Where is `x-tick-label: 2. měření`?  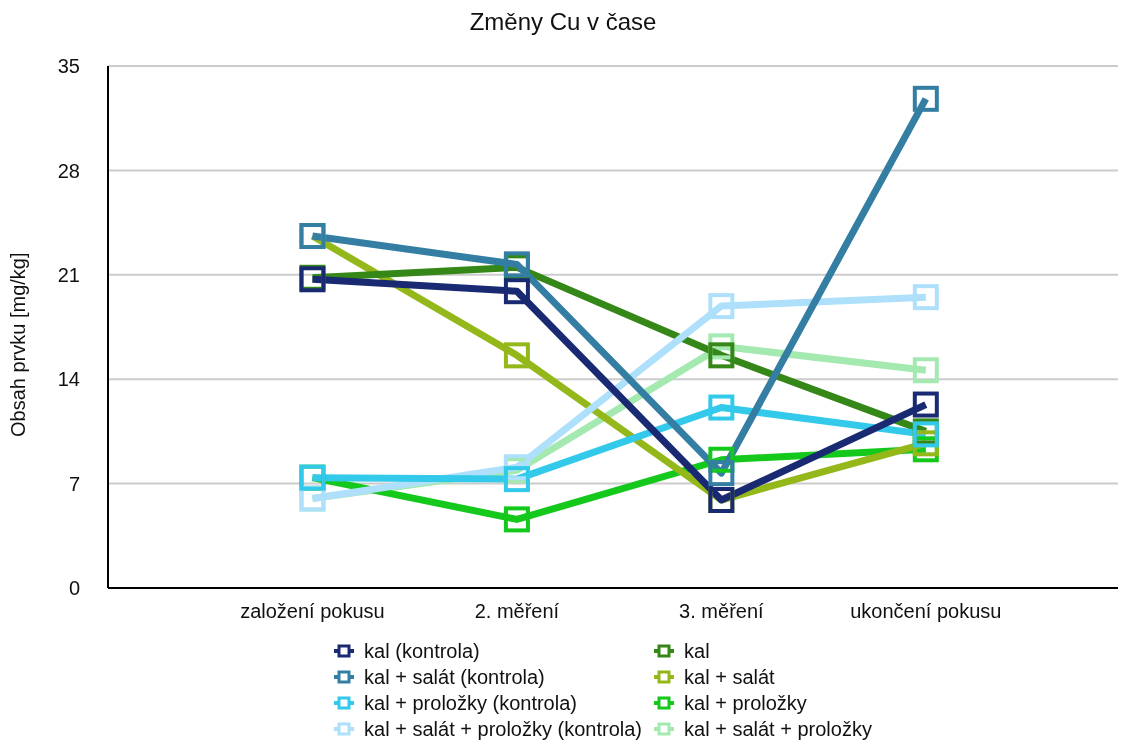 x-tick-label: 2. měření is located at coordinates (517, 611).